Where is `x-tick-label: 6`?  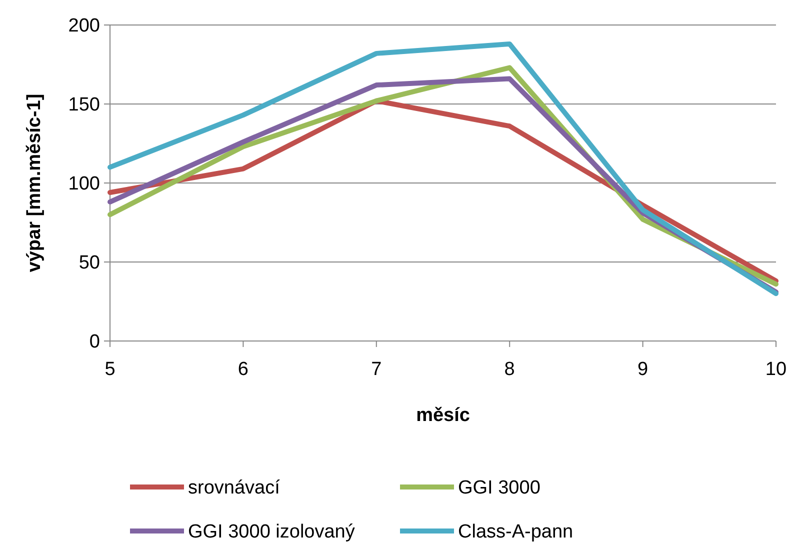
x-tick-label: 6 is located at coordinates (243, 369).